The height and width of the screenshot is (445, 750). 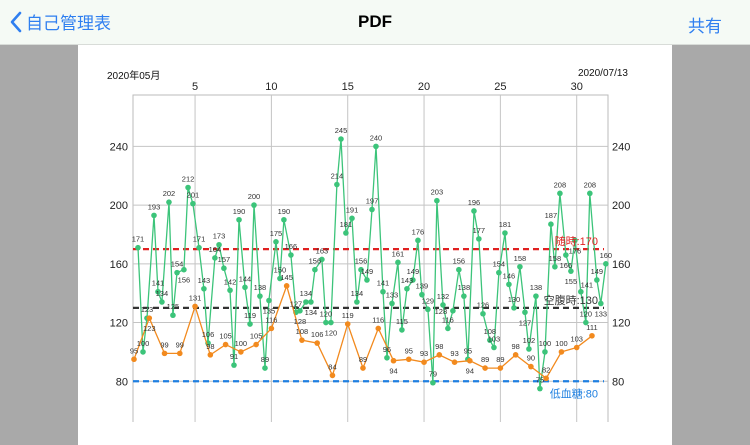 I want to click on data-label: 240, so click(x=376, y=137).